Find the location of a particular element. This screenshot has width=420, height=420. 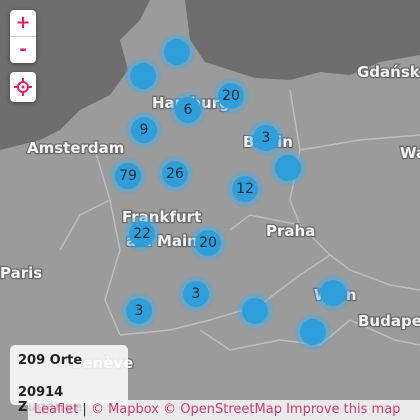

locate-icon is located at coordinates (23, 87).